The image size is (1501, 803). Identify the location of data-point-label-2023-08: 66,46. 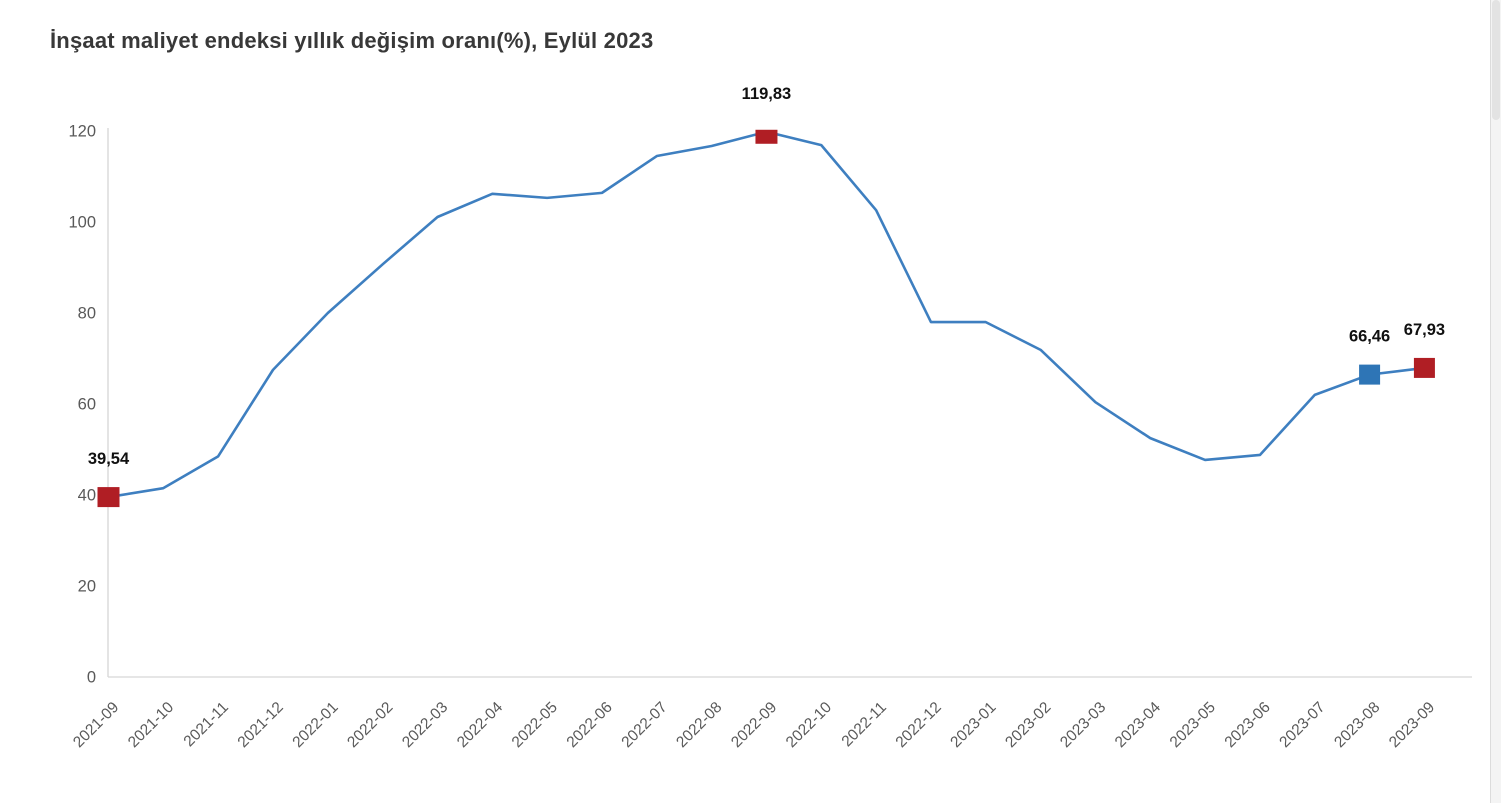
(1369, 337).